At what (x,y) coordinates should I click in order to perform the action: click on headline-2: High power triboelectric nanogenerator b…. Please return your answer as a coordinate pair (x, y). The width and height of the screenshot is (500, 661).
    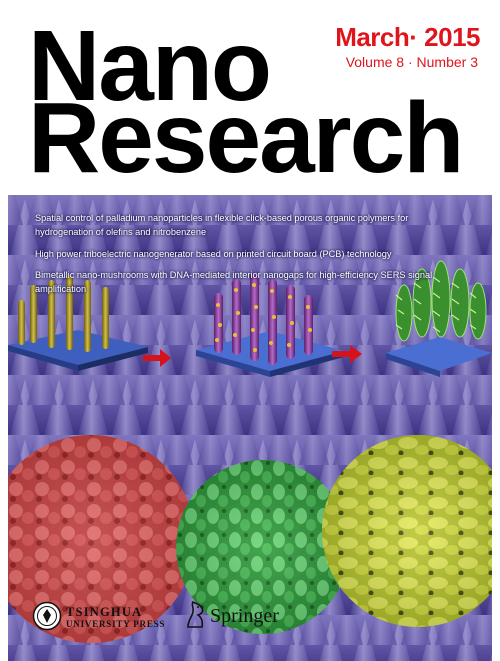
    Looking at the image, I should click on (213, 254).